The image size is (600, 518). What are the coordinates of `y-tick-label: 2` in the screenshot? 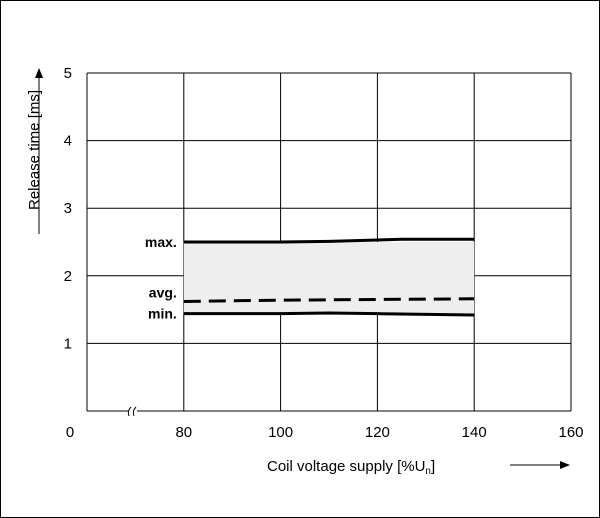 It's located at (68, 276).